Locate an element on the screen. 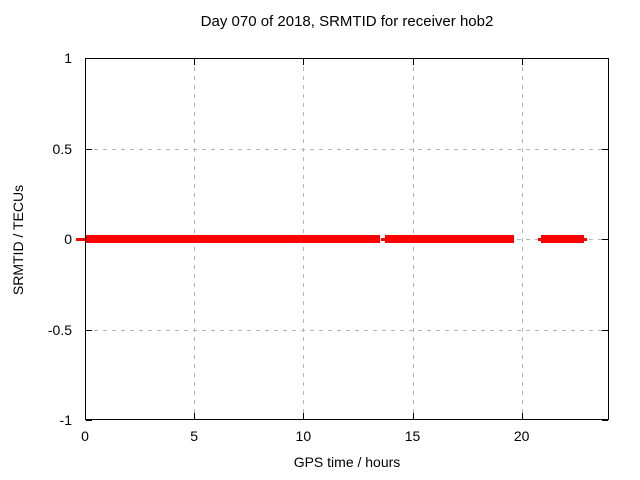  y-tick-label: -0.5 is located at coordinates (59, 329).